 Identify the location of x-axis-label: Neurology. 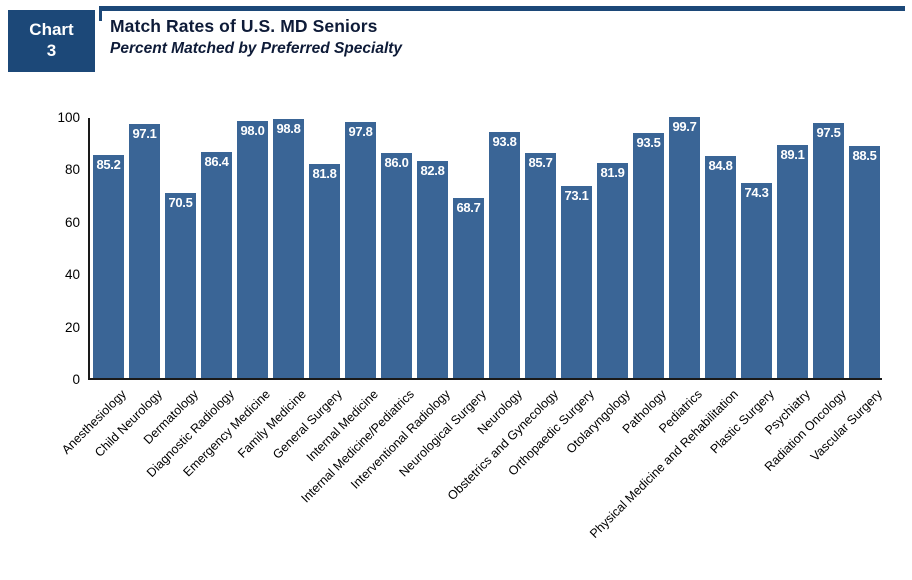
(499, 412).